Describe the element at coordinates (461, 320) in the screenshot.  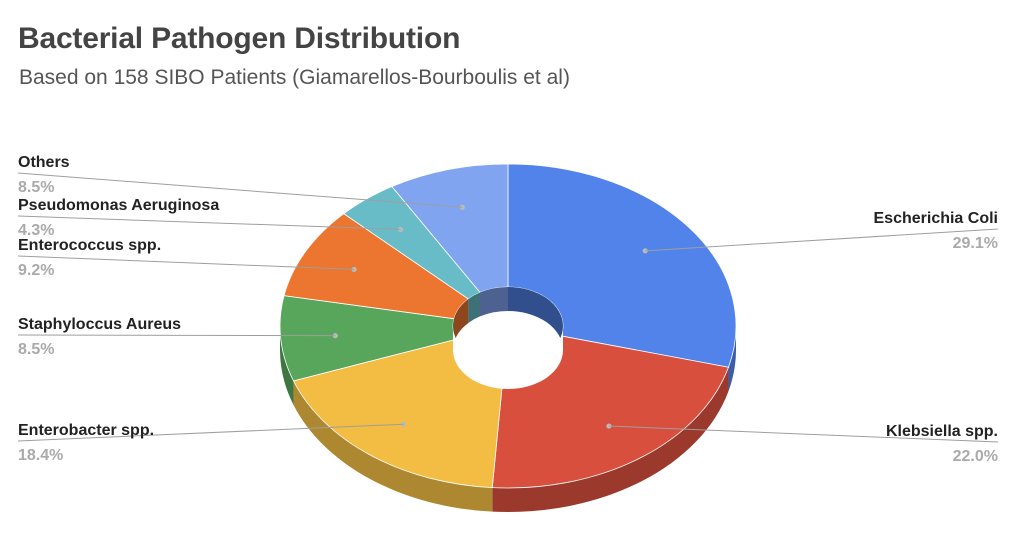
I see `hole-wall-enterococcus-spp` at that location.